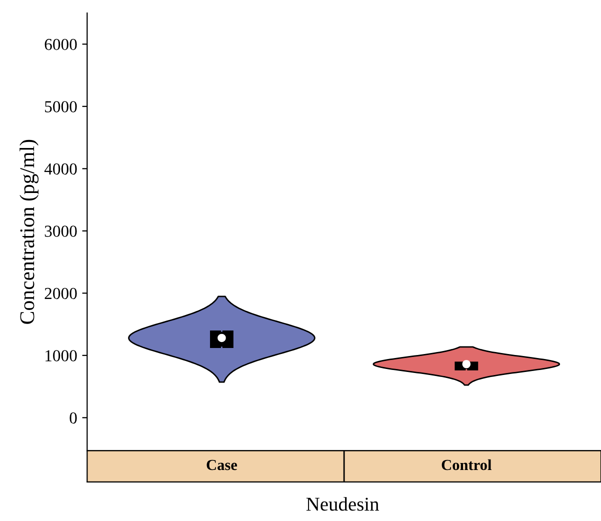 Image resolution: width=601 pixels, height=521 pixels. I want to click on y-tick-label: 3000, so click(60, 231).